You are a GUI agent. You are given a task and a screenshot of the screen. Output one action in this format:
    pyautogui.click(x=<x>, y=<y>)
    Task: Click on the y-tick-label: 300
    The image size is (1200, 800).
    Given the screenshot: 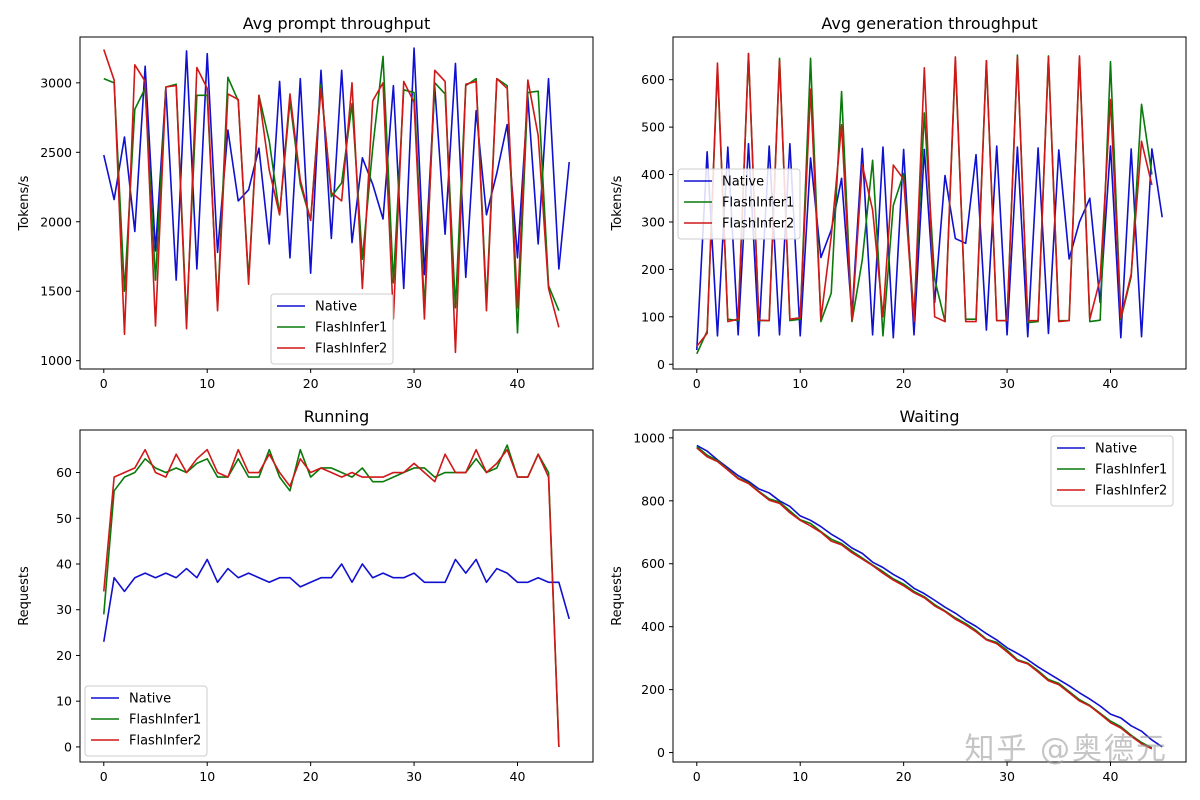 What is the action you would take?
    pyautogui.click(x=653, y=221)
    